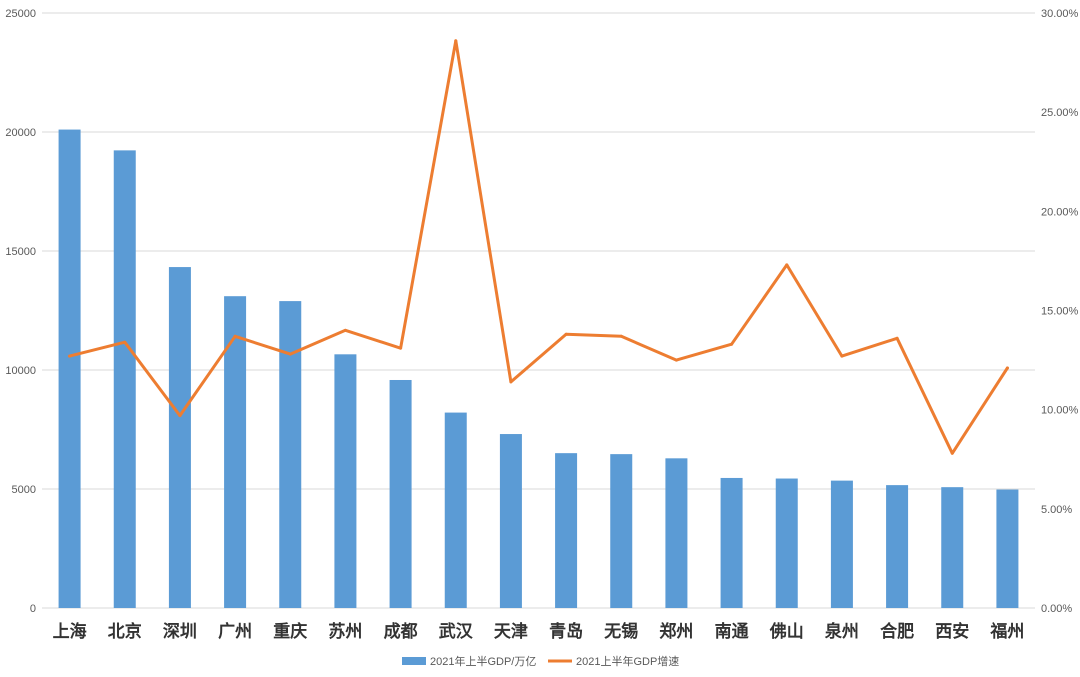  What do you see at coordinates (70, 631) in the screenshot?
I see `category-label: 上海` at bounding box center [70, 631].